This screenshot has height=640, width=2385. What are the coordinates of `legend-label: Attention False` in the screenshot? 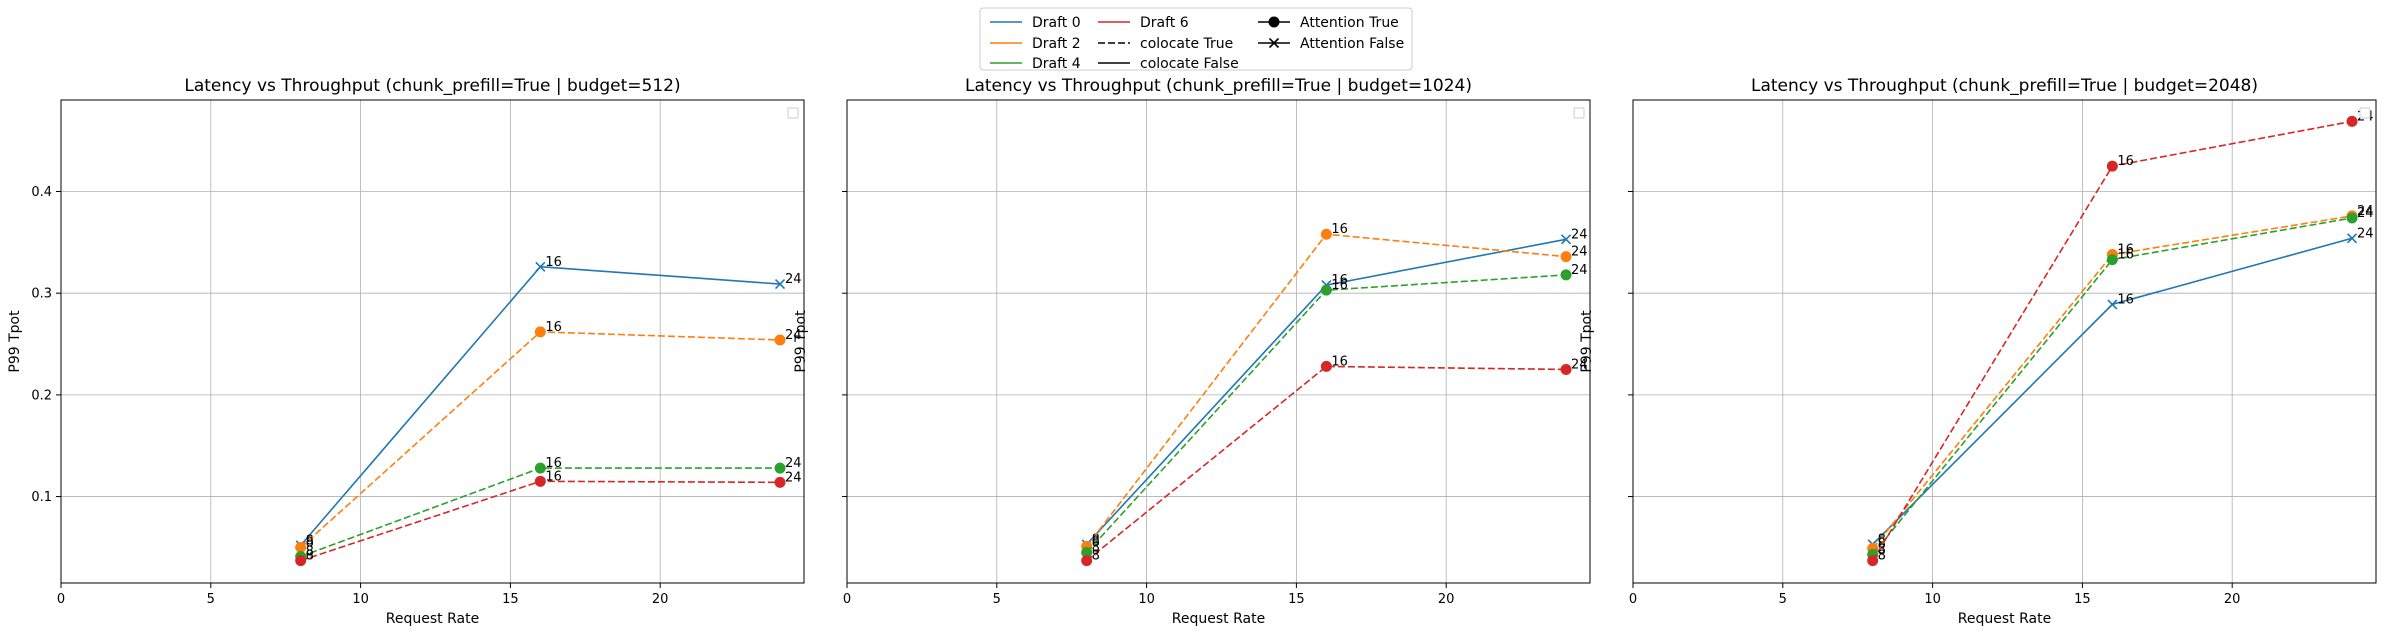 It's located at (1352, 44).